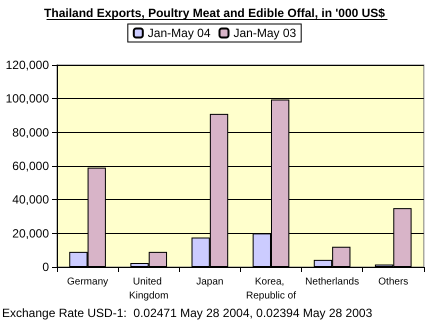 This screenshot has height=322, width=429. Describe the element at coordinates (179, 33) in the screenshot. I see `legend-label: Jan-May 04` at that location.